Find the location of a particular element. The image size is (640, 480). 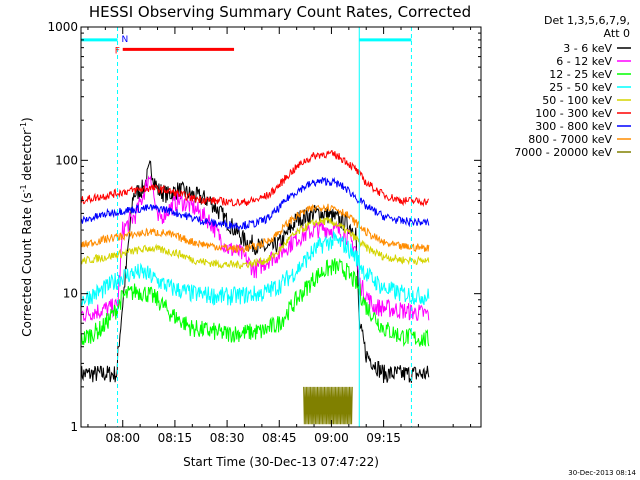

x-tick-label: 09:15 is located at coordinates (383, 438).